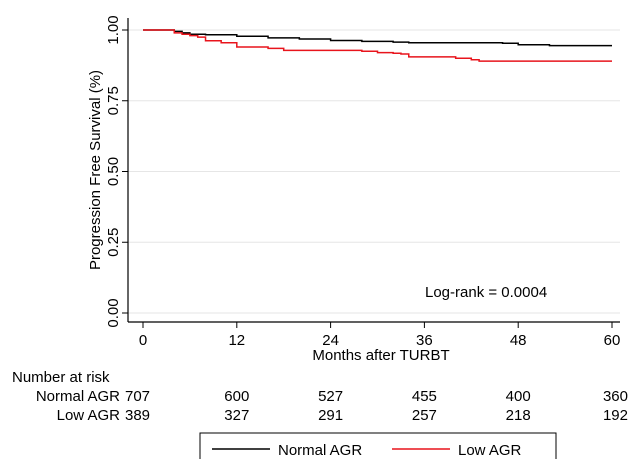  I want to click on x-tick-label: 24, so click(330, 340).